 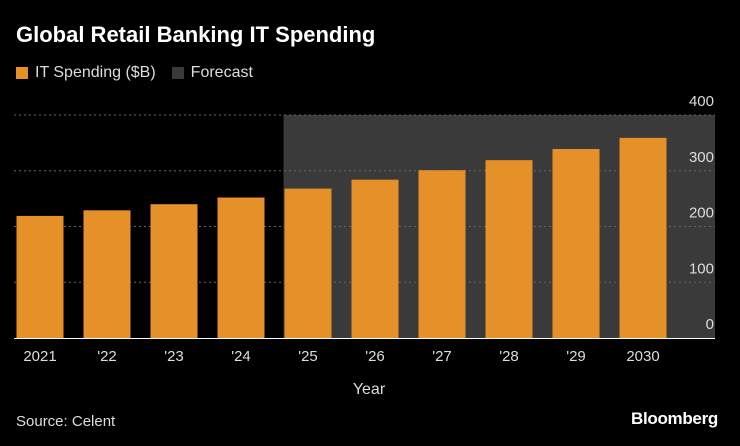 I want to click on x-tick-label-1: '22, so click(x=107, y=356).